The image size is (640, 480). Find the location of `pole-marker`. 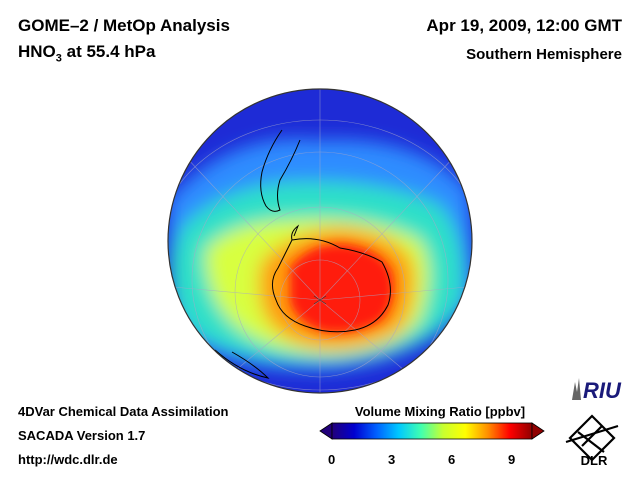

pole-marker is located at coordinates (320, 300).